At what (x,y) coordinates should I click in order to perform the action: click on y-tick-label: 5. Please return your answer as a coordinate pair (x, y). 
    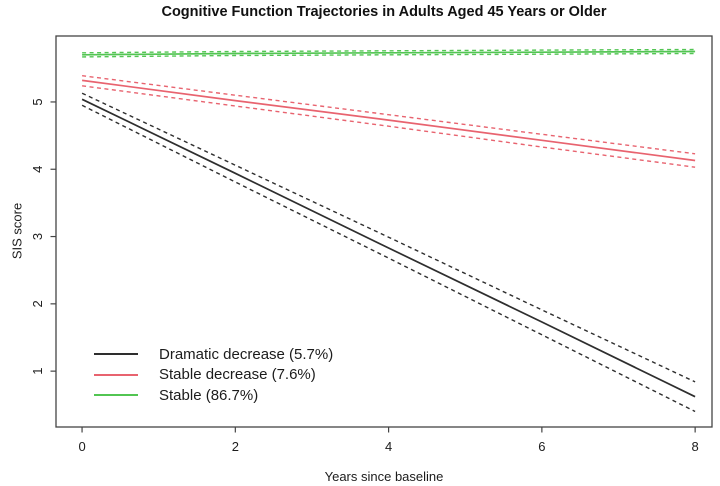
    Looking at the image, I should click on (37, 101).